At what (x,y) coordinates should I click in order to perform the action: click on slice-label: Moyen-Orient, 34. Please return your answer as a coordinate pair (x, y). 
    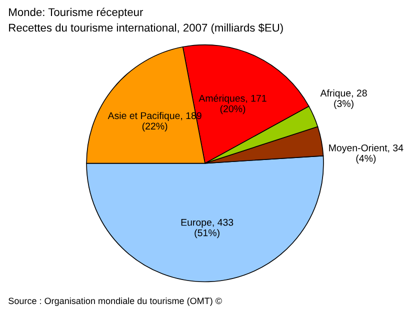
    Looking at the image, I should click on (366, 149).